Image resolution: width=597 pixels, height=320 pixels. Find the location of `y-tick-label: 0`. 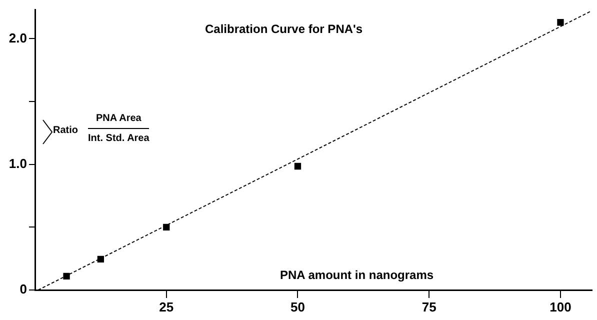

y-tick-label: 0 is located at coordinates (23, 289).